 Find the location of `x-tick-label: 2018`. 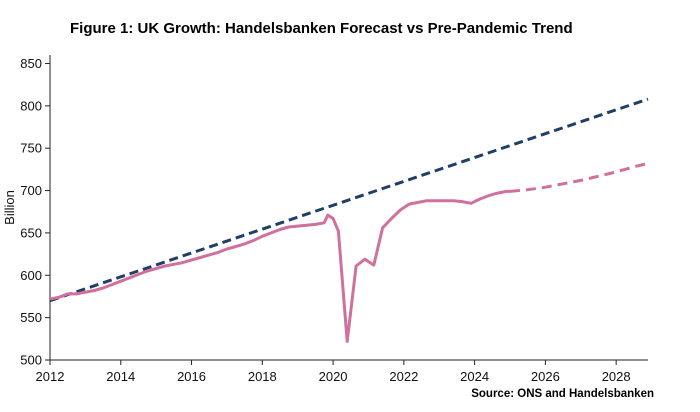

x-tick-label: 2018 is located at coordinates (262, 376).